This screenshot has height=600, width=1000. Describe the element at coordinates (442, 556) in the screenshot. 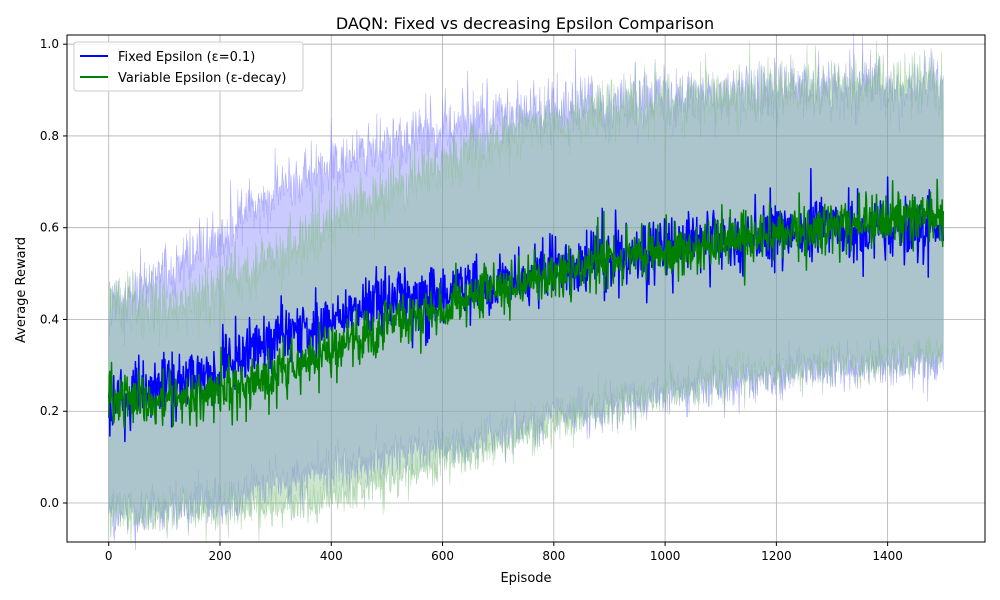

I see `x-tick-label-3: 600` at that location.